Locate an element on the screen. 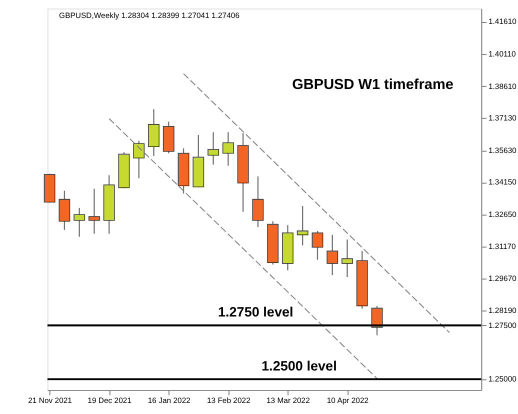 This screenshot has width=518, height=414. text: GBPUSD W1 timeframe is located at coordinates (373, 84).